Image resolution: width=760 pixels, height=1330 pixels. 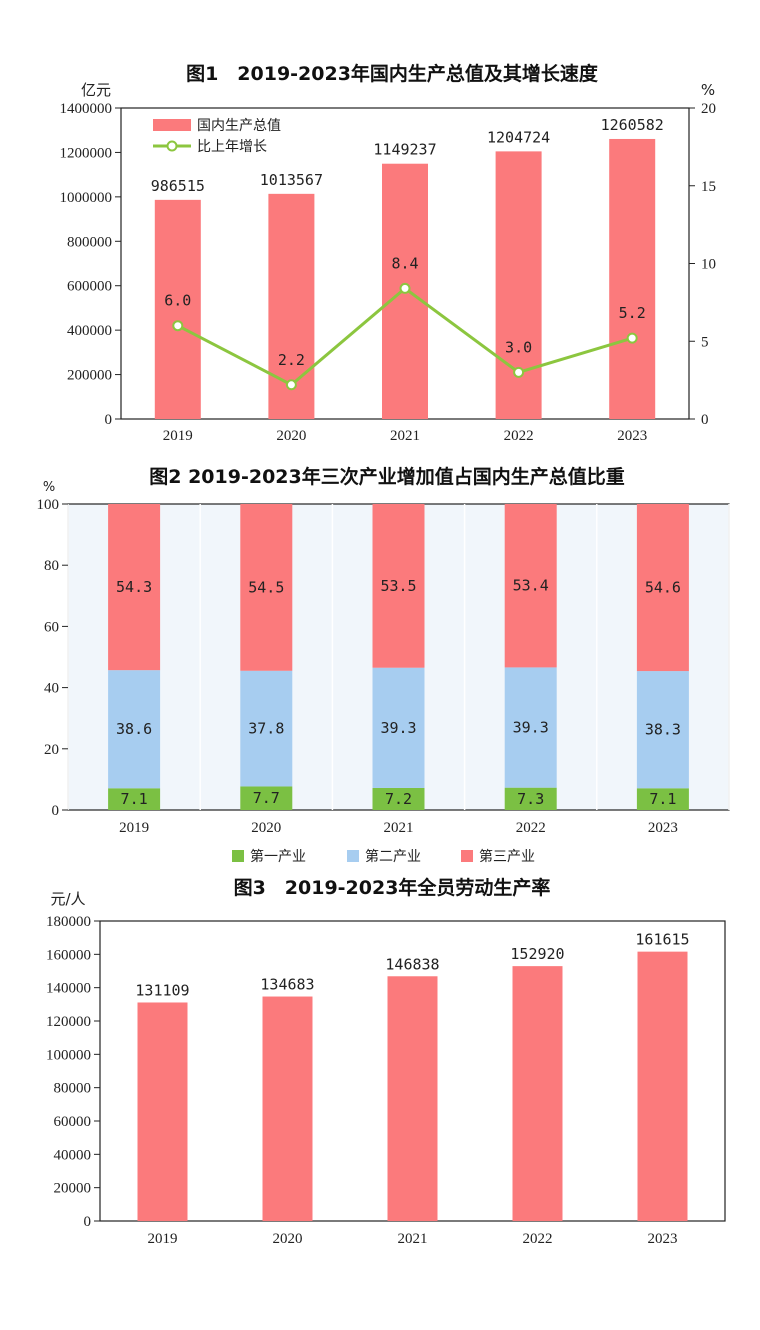 What do you see at coordinates (73, 1122) in the screenshot?
I see `y-tick-label: 60000` at bounding box center [73, 1122].